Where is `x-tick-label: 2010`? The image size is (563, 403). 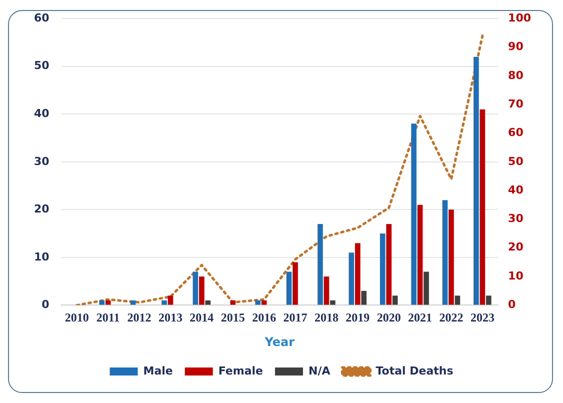
x-tick-label: 2010 is located at coordinates (76, 317).